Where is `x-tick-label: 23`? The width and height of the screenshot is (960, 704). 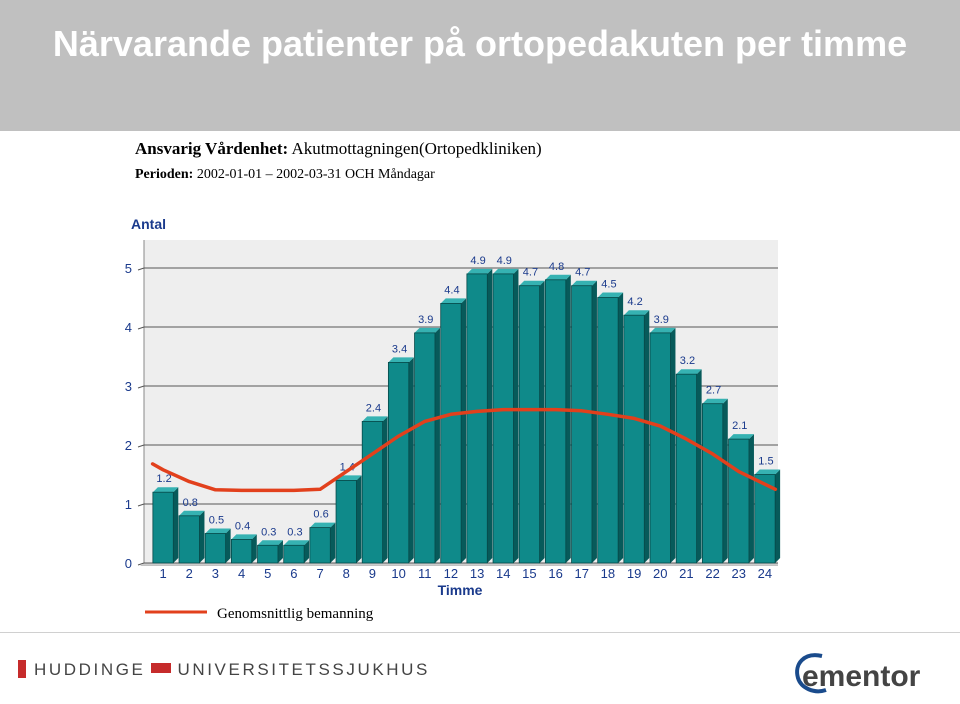
x-tick-label: 23 is located at coordinates (739, 573).